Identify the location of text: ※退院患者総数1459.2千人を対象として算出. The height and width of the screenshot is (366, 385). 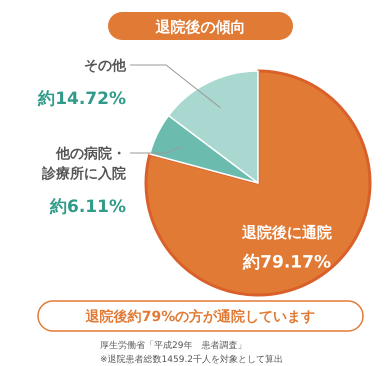
(192, 359).